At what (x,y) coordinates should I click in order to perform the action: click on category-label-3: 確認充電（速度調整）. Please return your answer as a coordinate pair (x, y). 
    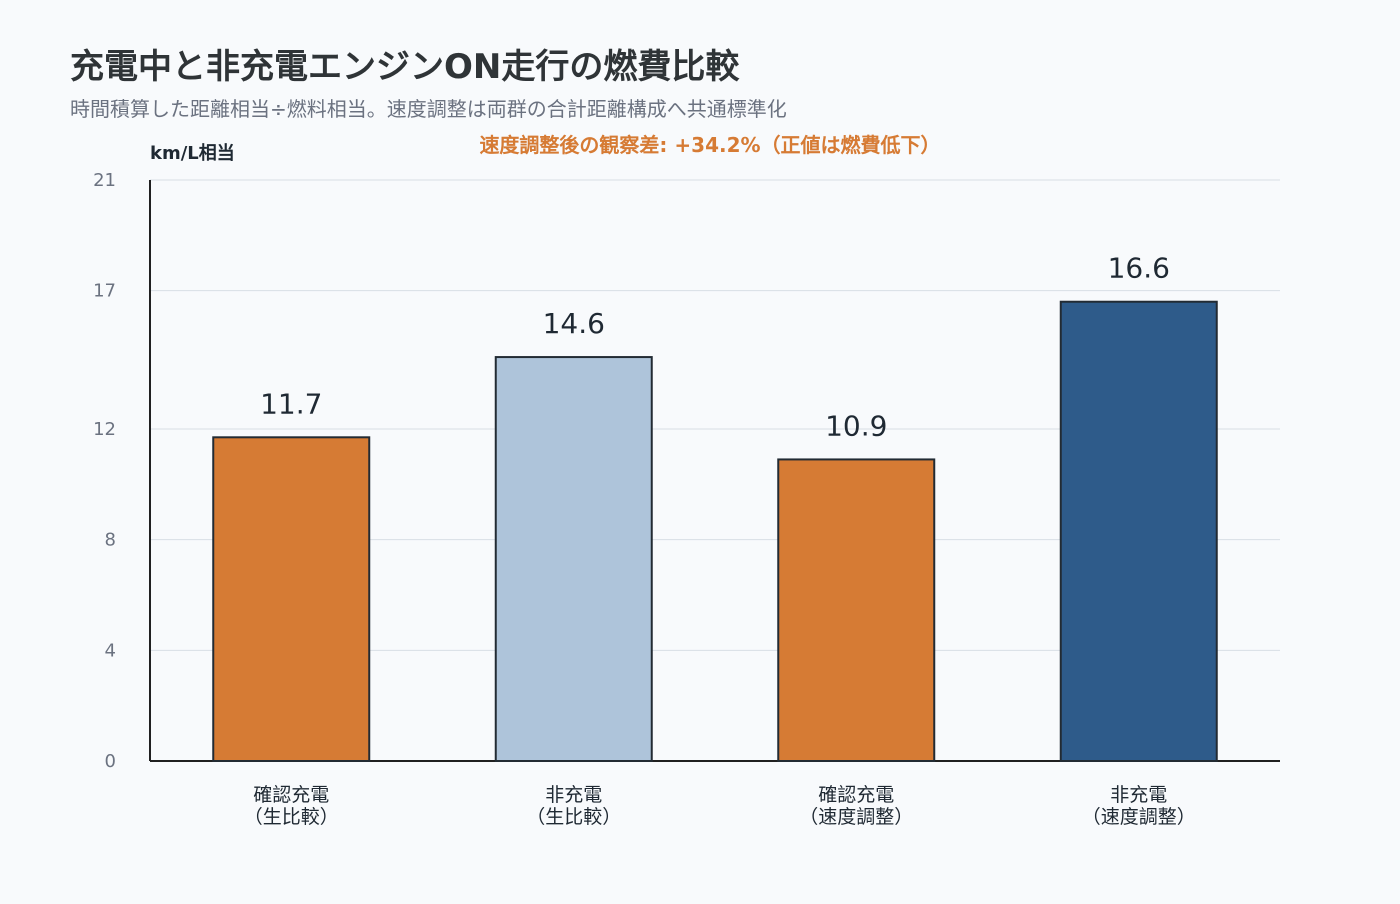
    Looking at the image, I should click on (856, 806).